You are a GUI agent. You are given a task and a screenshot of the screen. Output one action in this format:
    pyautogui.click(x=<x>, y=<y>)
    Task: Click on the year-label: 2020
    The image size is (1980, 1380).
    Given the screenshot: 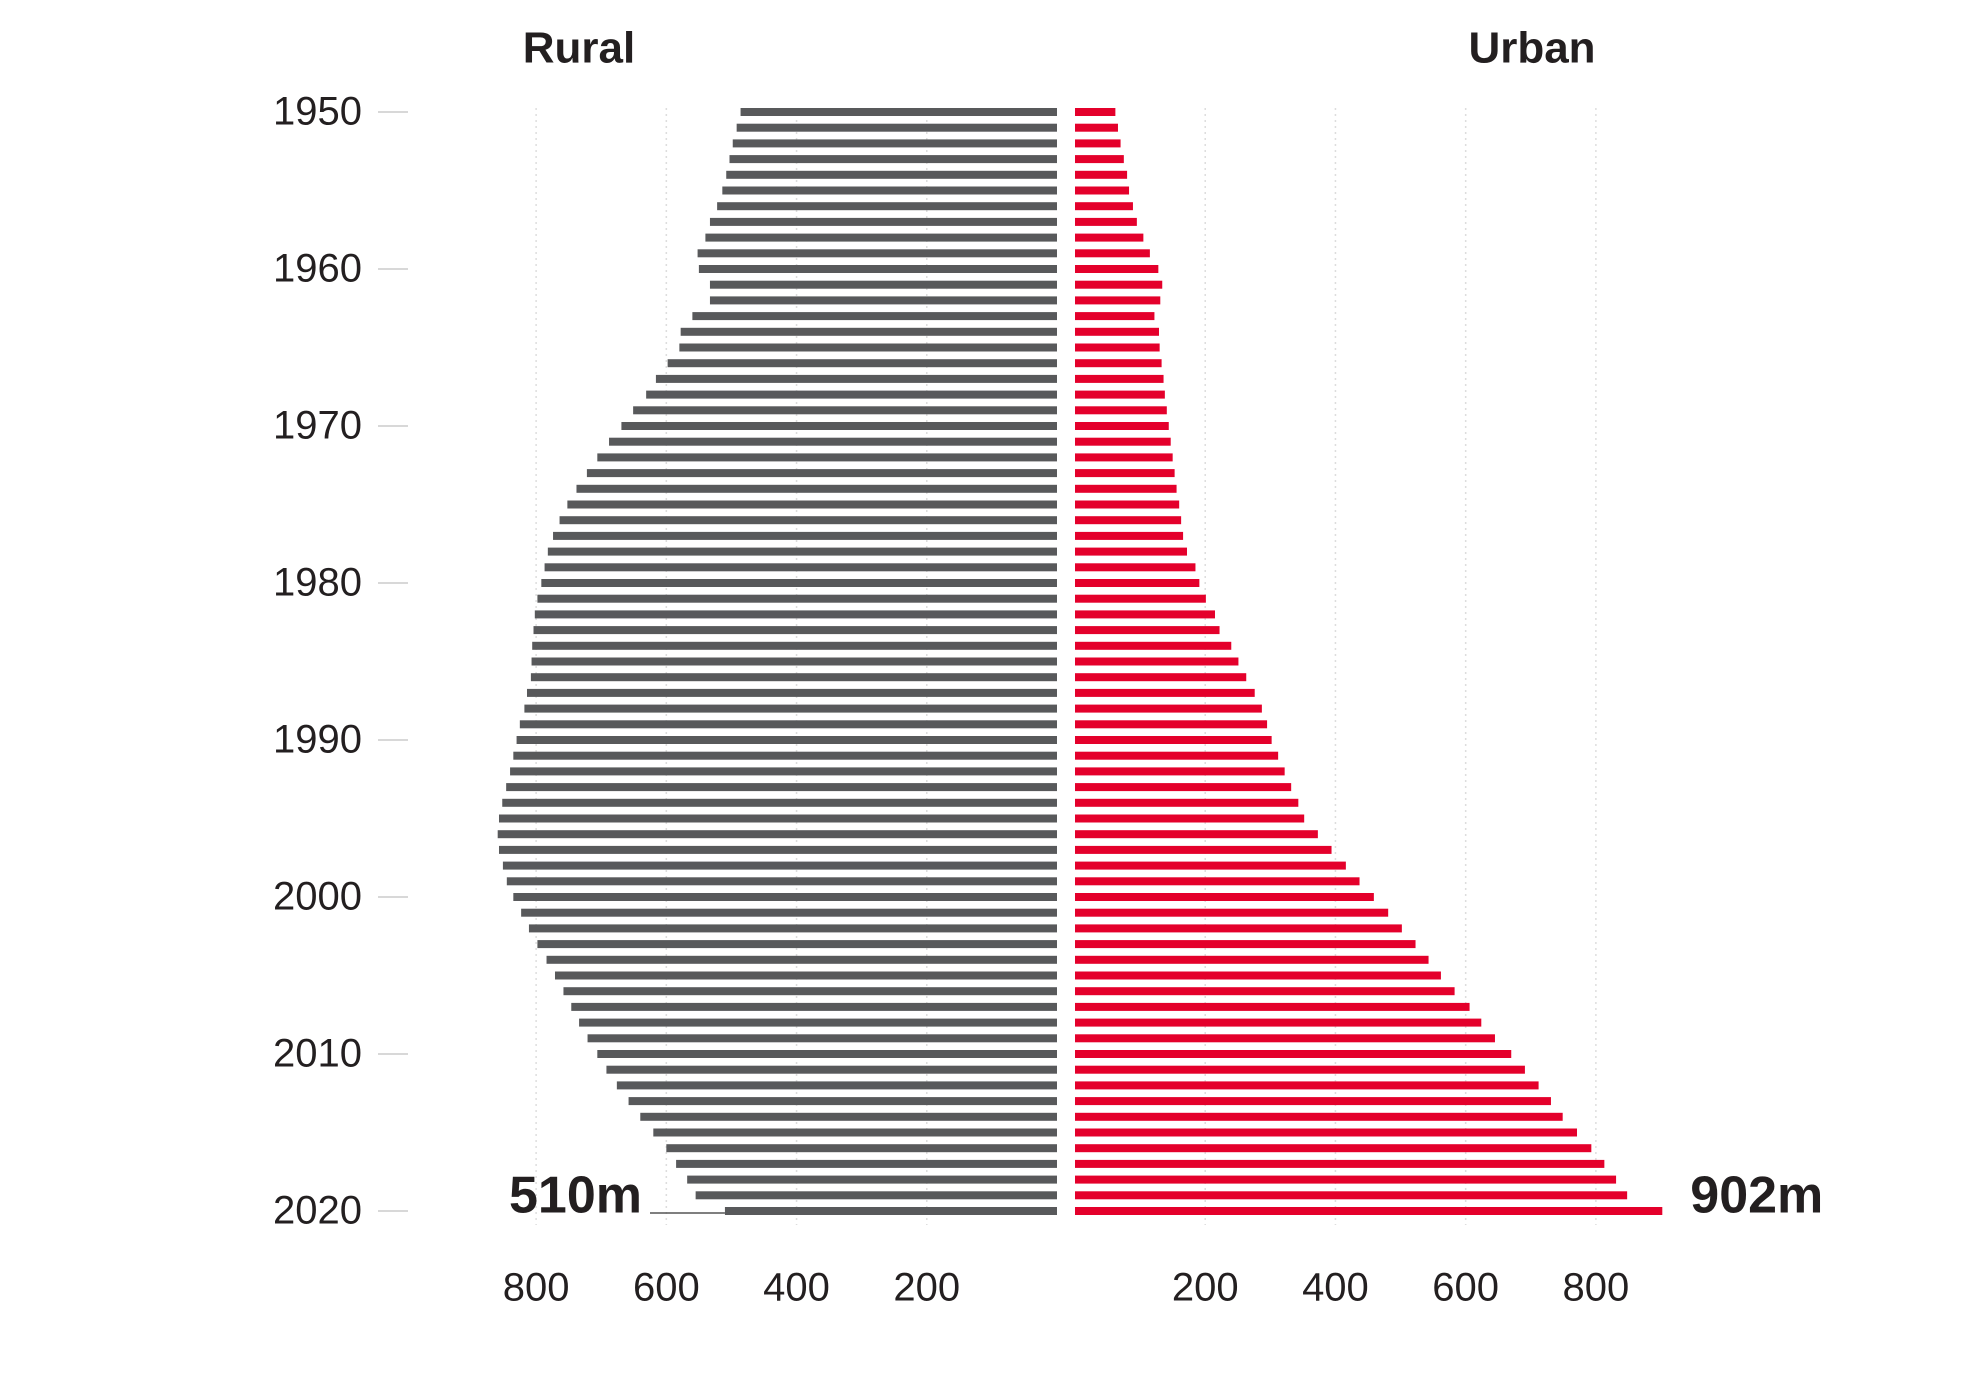 What is the action you would take?
    pyautogui.click(x=317, y=1211)
    